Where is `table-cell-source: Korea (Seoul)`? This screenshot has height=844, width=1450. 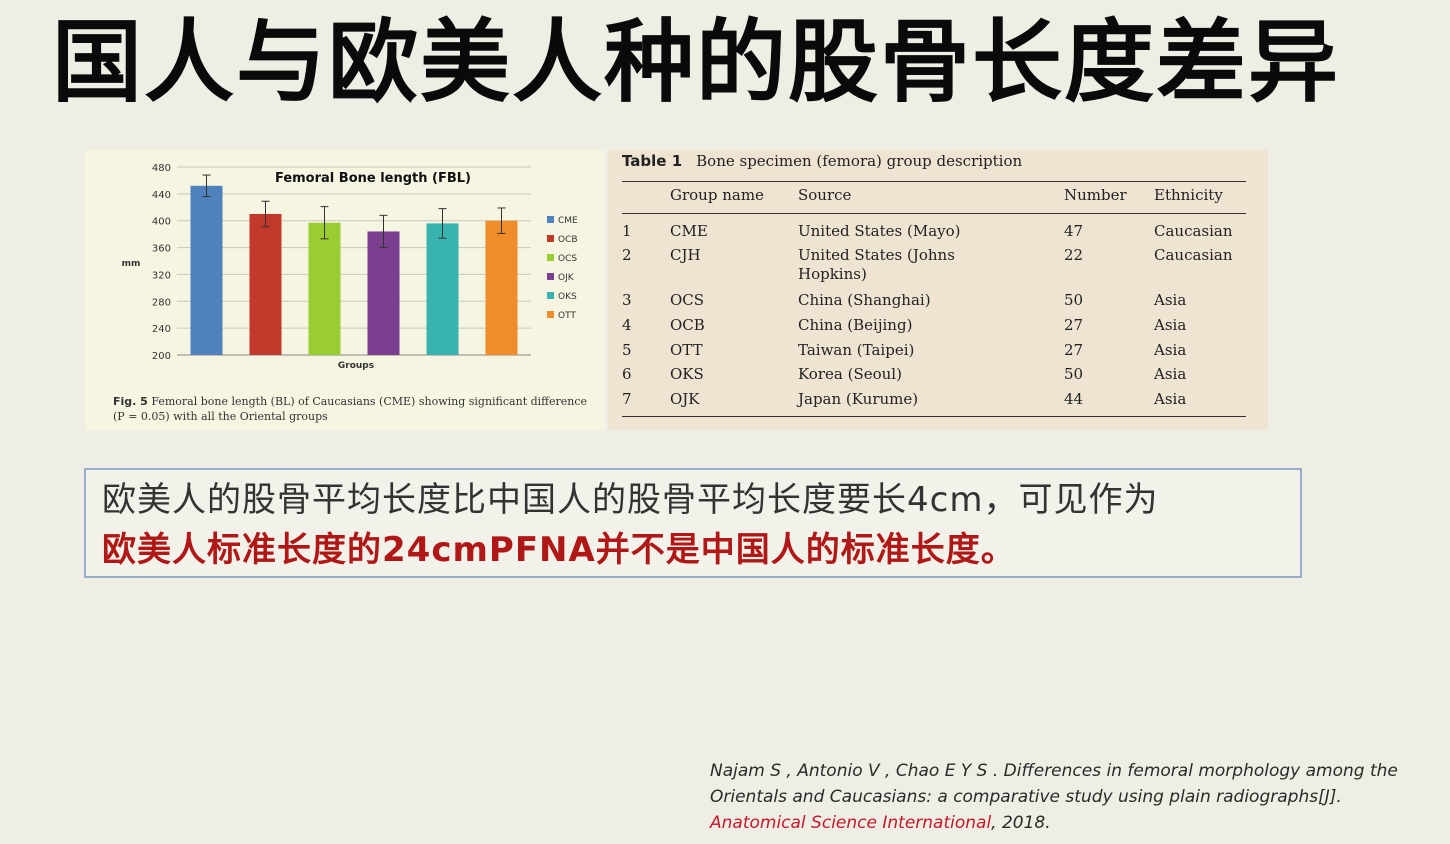 table-cell-source: Korea (Seoul) is located at coordinates (850, 374).